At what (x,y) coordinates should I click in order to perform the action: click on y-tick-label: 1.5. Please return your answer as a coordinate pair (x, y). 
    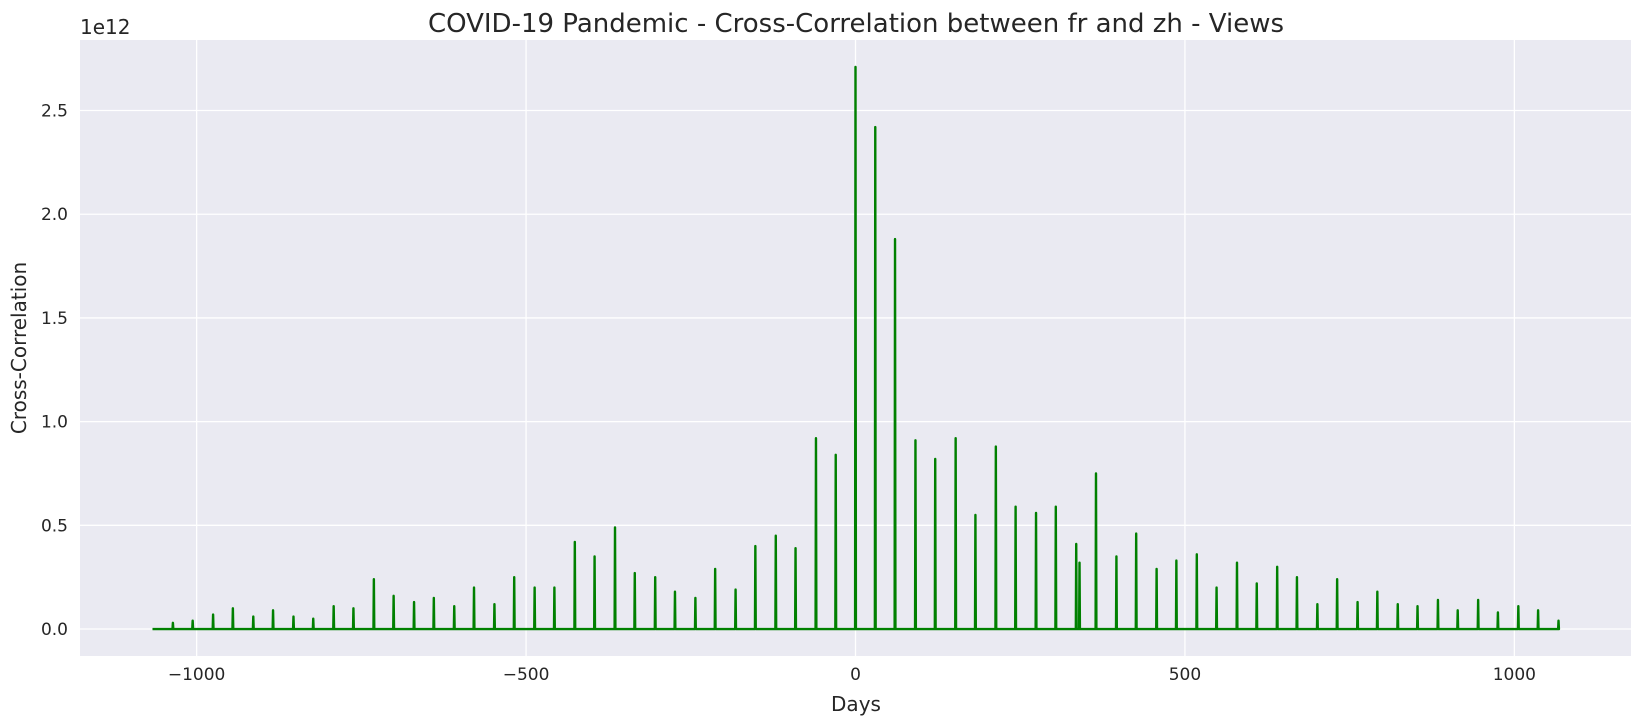
    Looking at the image, I should click on (54, 319).